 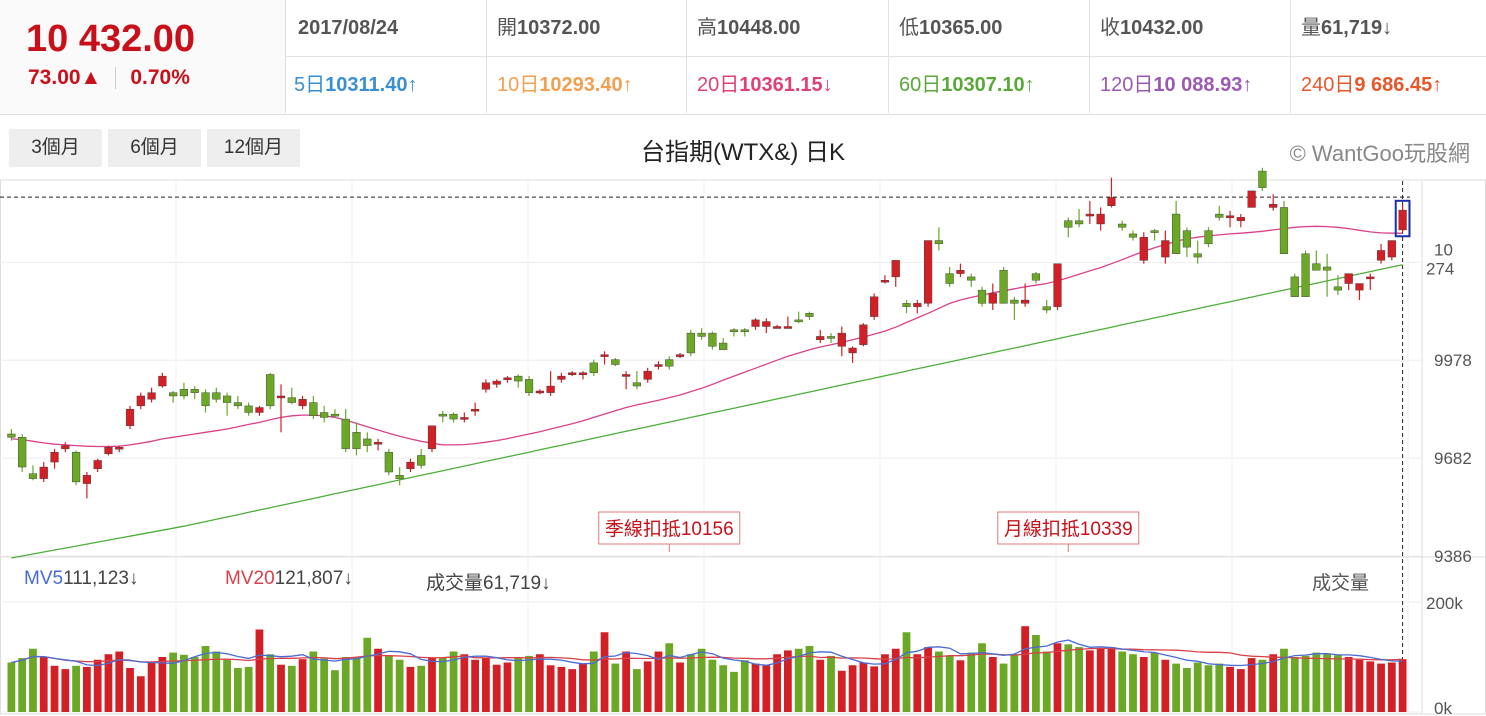 What do you see at coordinates (55, 148) in the screenshot?
I see `range-3m-button: 3個月` at bounding box center [55, 148].